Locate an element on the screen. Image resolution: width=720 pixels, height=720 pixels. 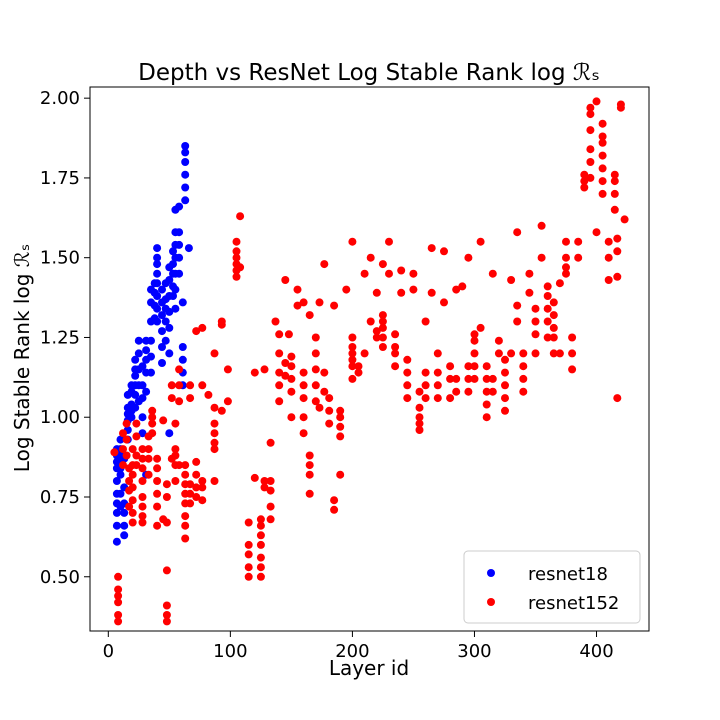
y-tick-label: 1.25 is located at coordinates (60, 337).